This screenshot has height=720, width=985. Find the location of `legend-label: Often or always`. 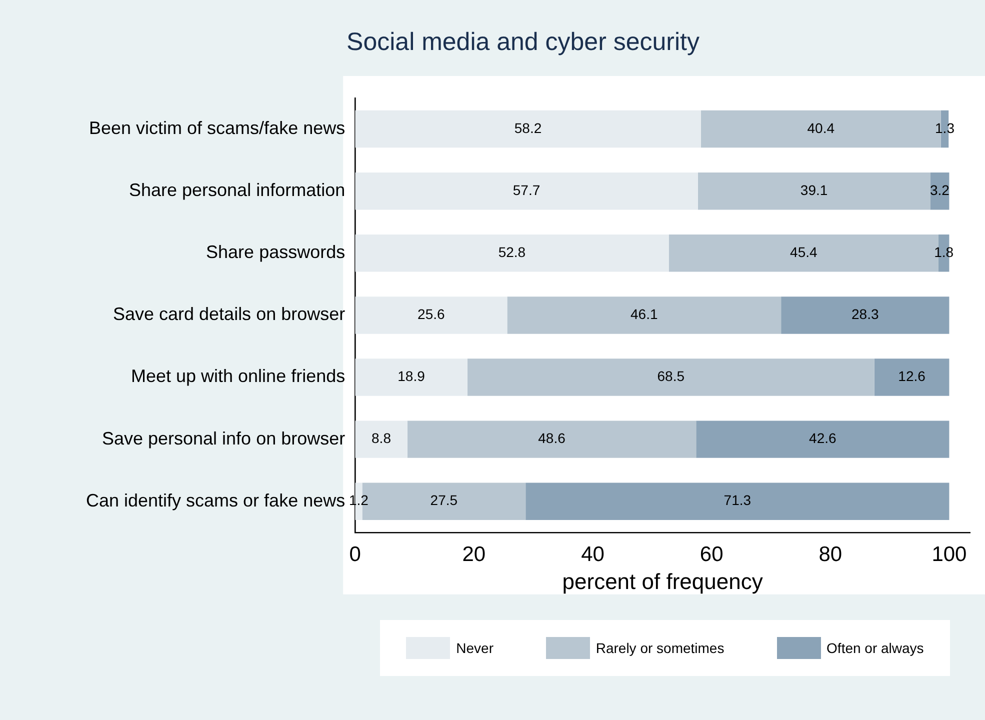

legend-label: Often or always is located at coordinates (875, 648).